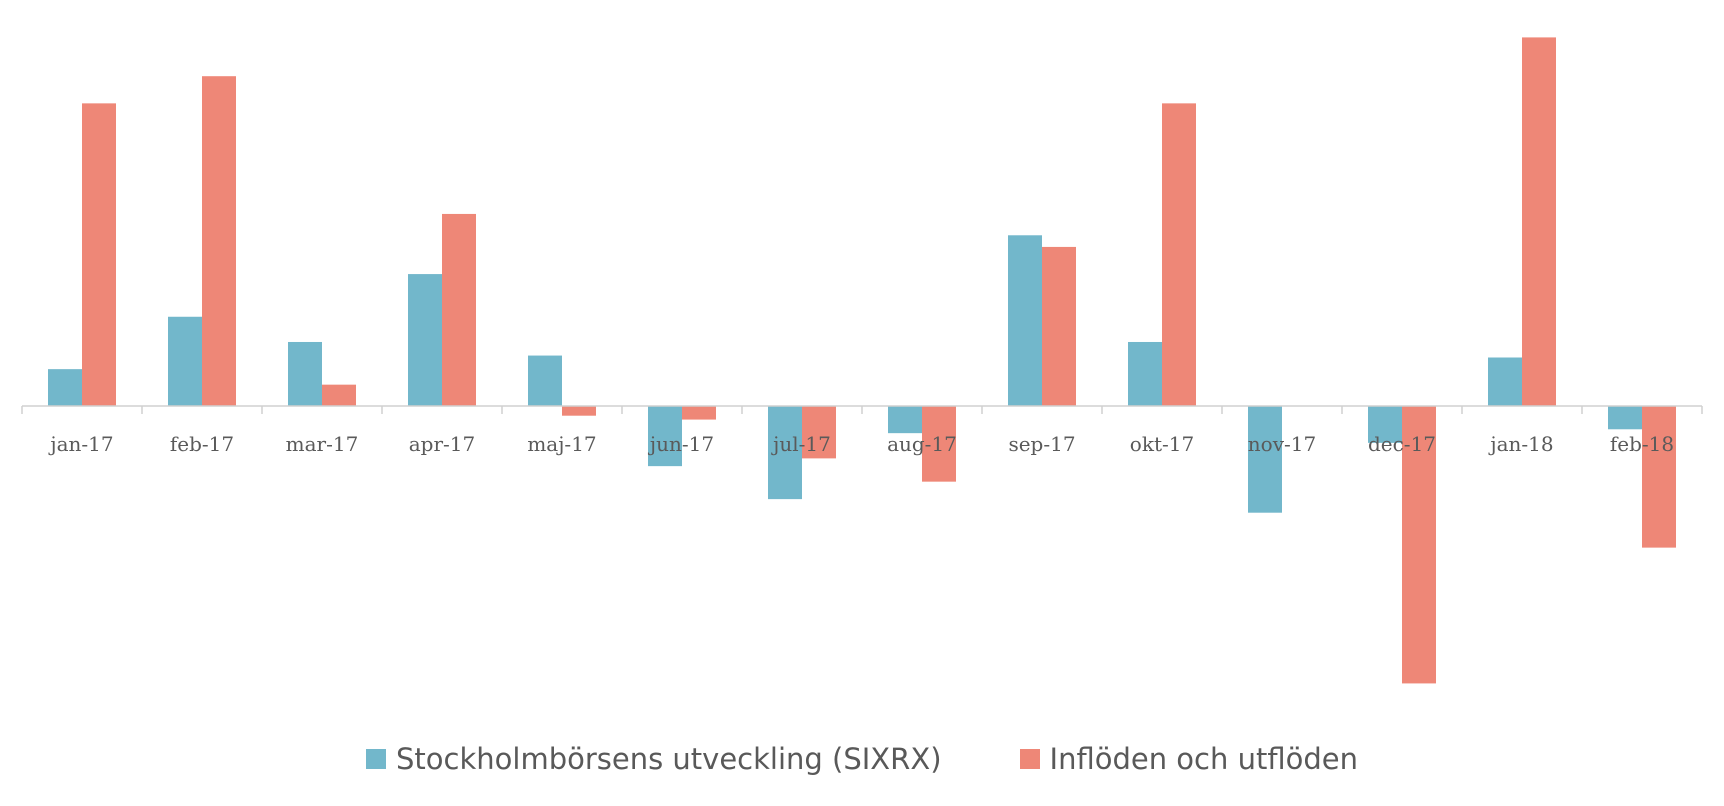 The width and height of the screenshot is (1724, 806). I want to click on x-tick-label: maj-17, so click(561, 444).